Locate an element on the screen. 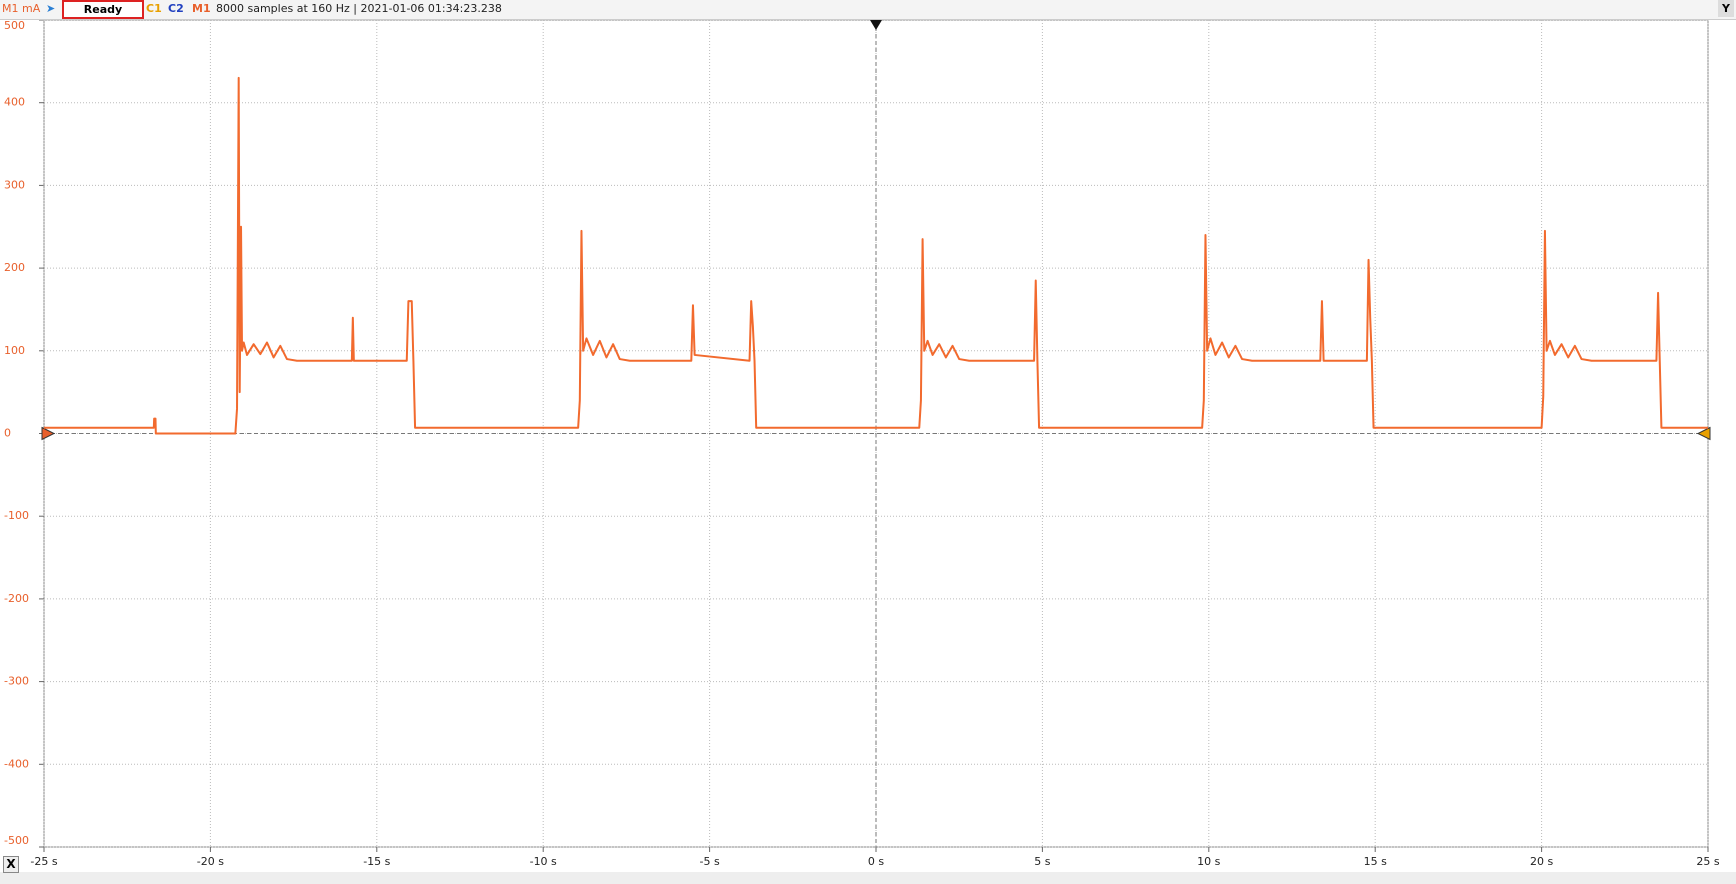 Image resolution: width=1736 pixels, height=884 pixels. y-tick-label: -100 is located at coordinates (16, 515).